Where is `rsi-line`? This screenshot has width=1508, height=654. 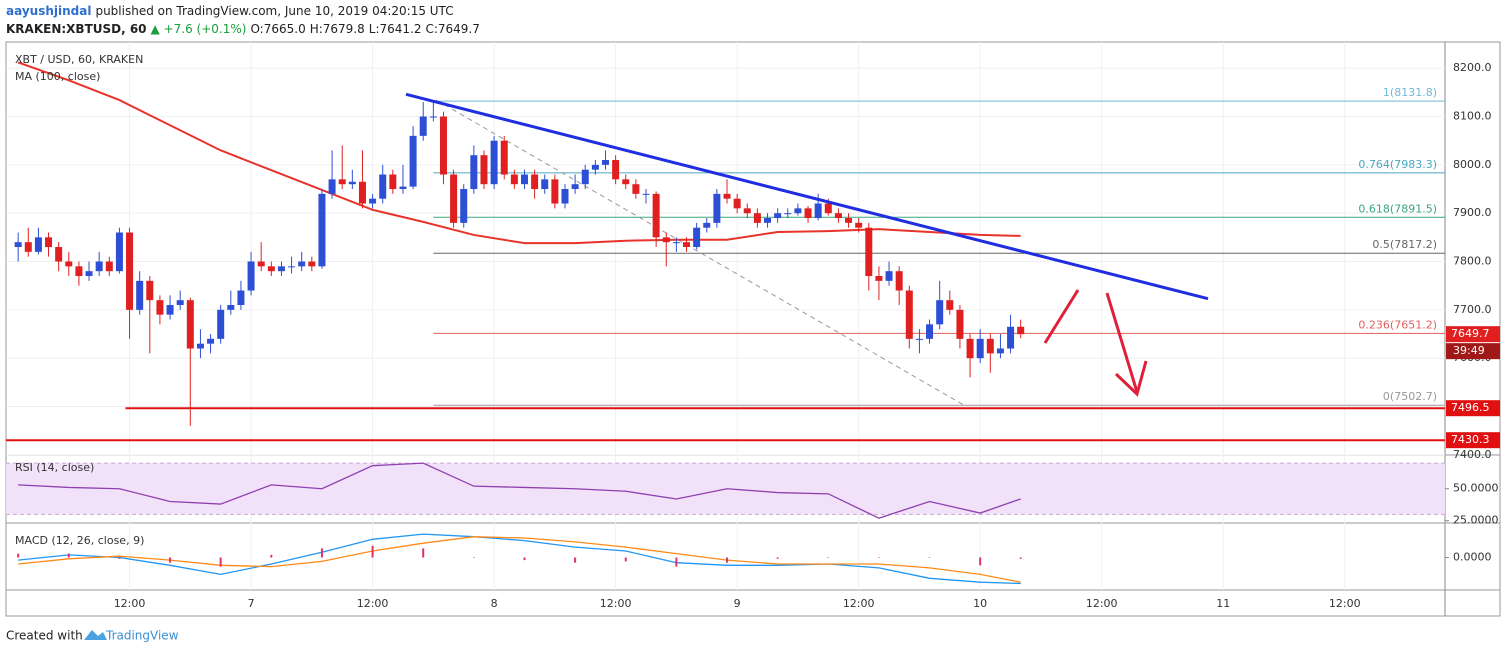
rsi-line is located at coordinates (519, 490).